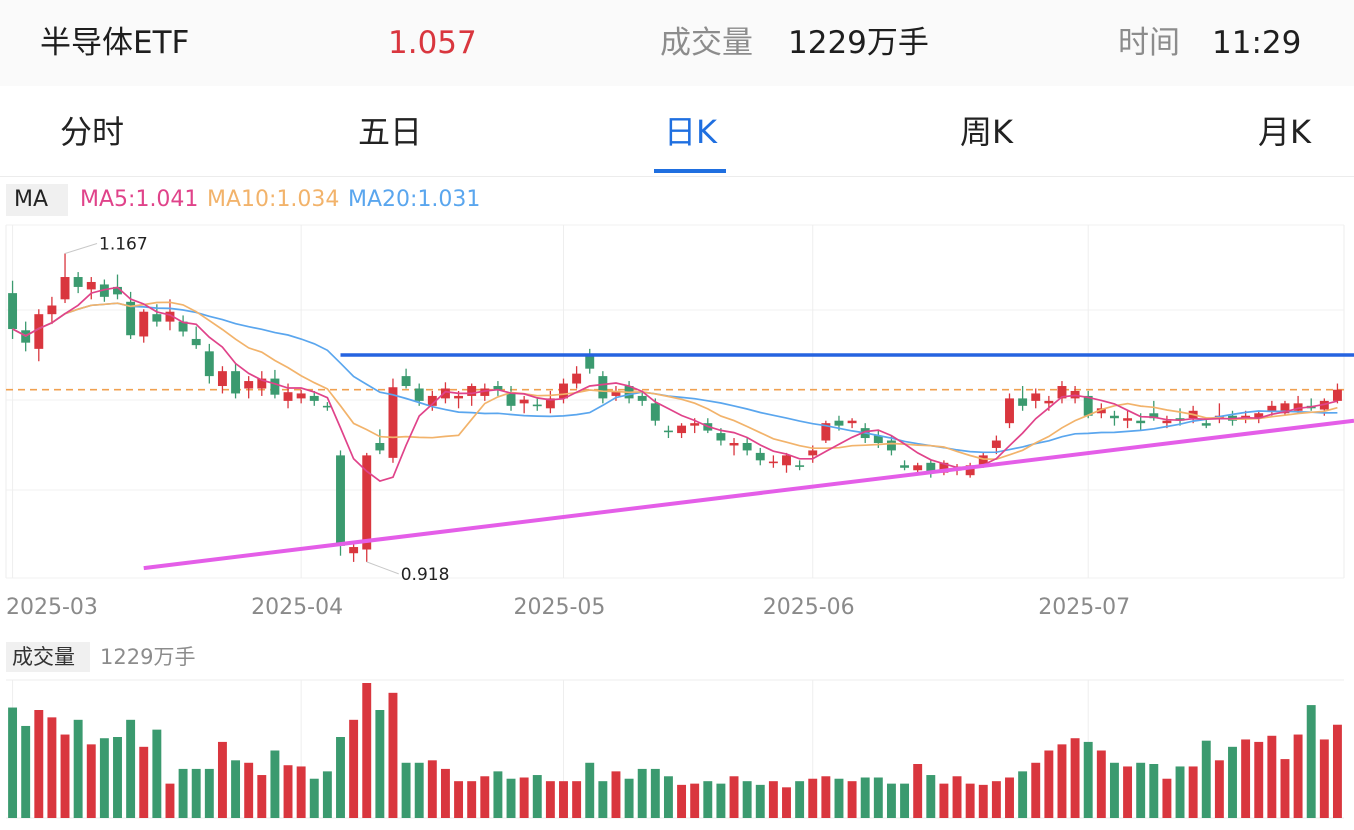 The height and width of the screenshot is (830, 1354). I want to click on volume-indicator-button: 成交量, so click(48, 657).